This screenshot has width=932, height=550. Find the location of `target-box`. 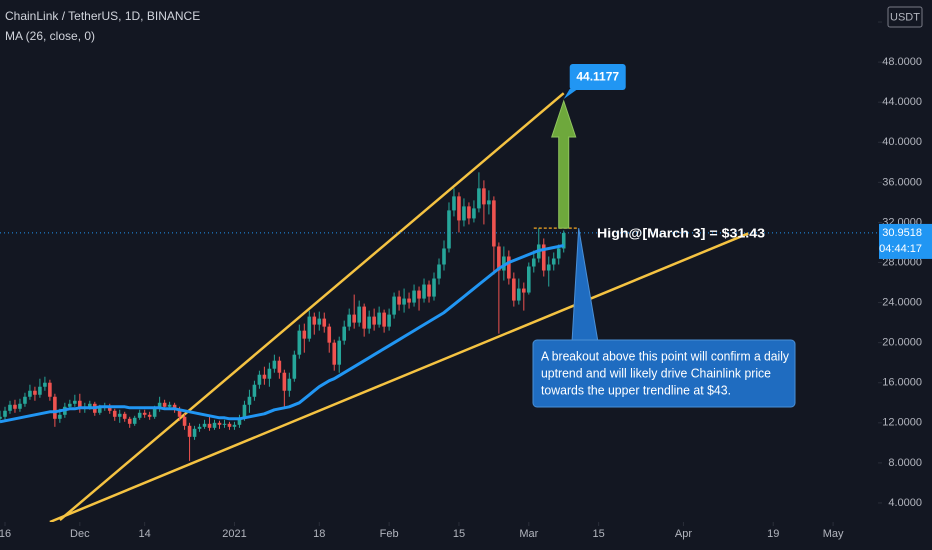

target-box is located at coordinates (597, 77).